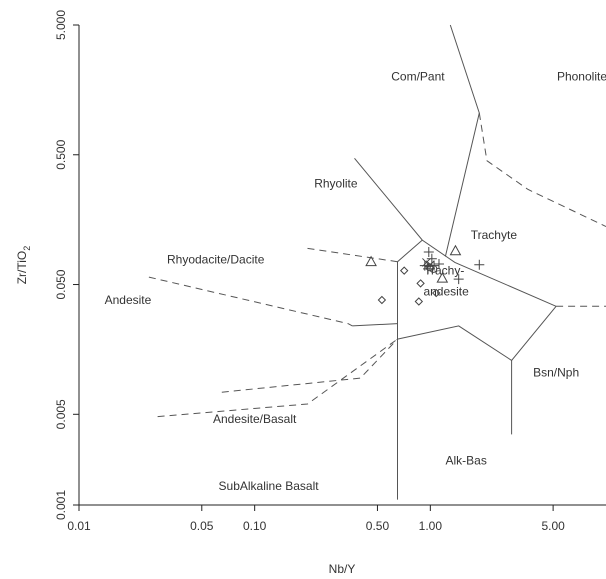 The width and height of the screenshot is (606, 579). I want to click on x-tick-label: 5.00, so click(553, 526).